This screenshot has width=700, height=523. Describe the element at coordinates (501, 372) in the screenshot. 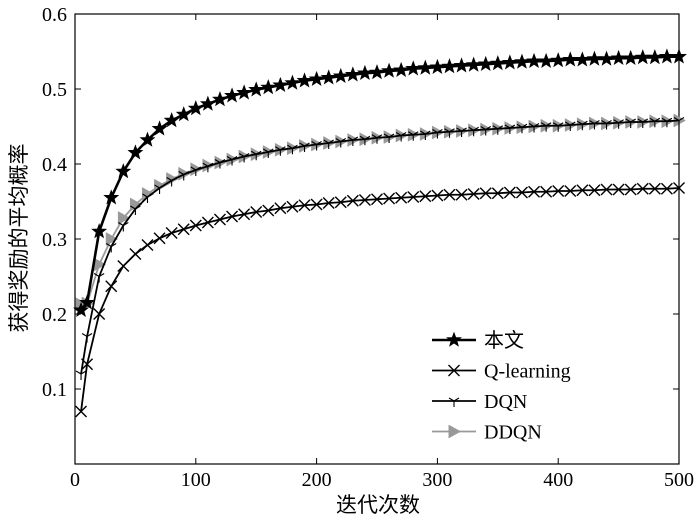

I see `legend-entry: Q-learning` at that location.